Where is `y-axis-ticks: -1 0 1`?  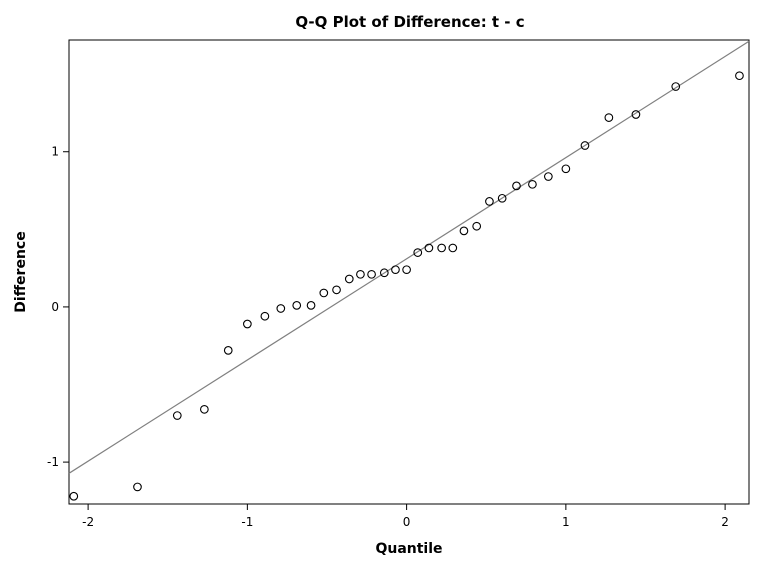
y-axis-ticks: -1 0 1 is located at coordinates (58, 307).